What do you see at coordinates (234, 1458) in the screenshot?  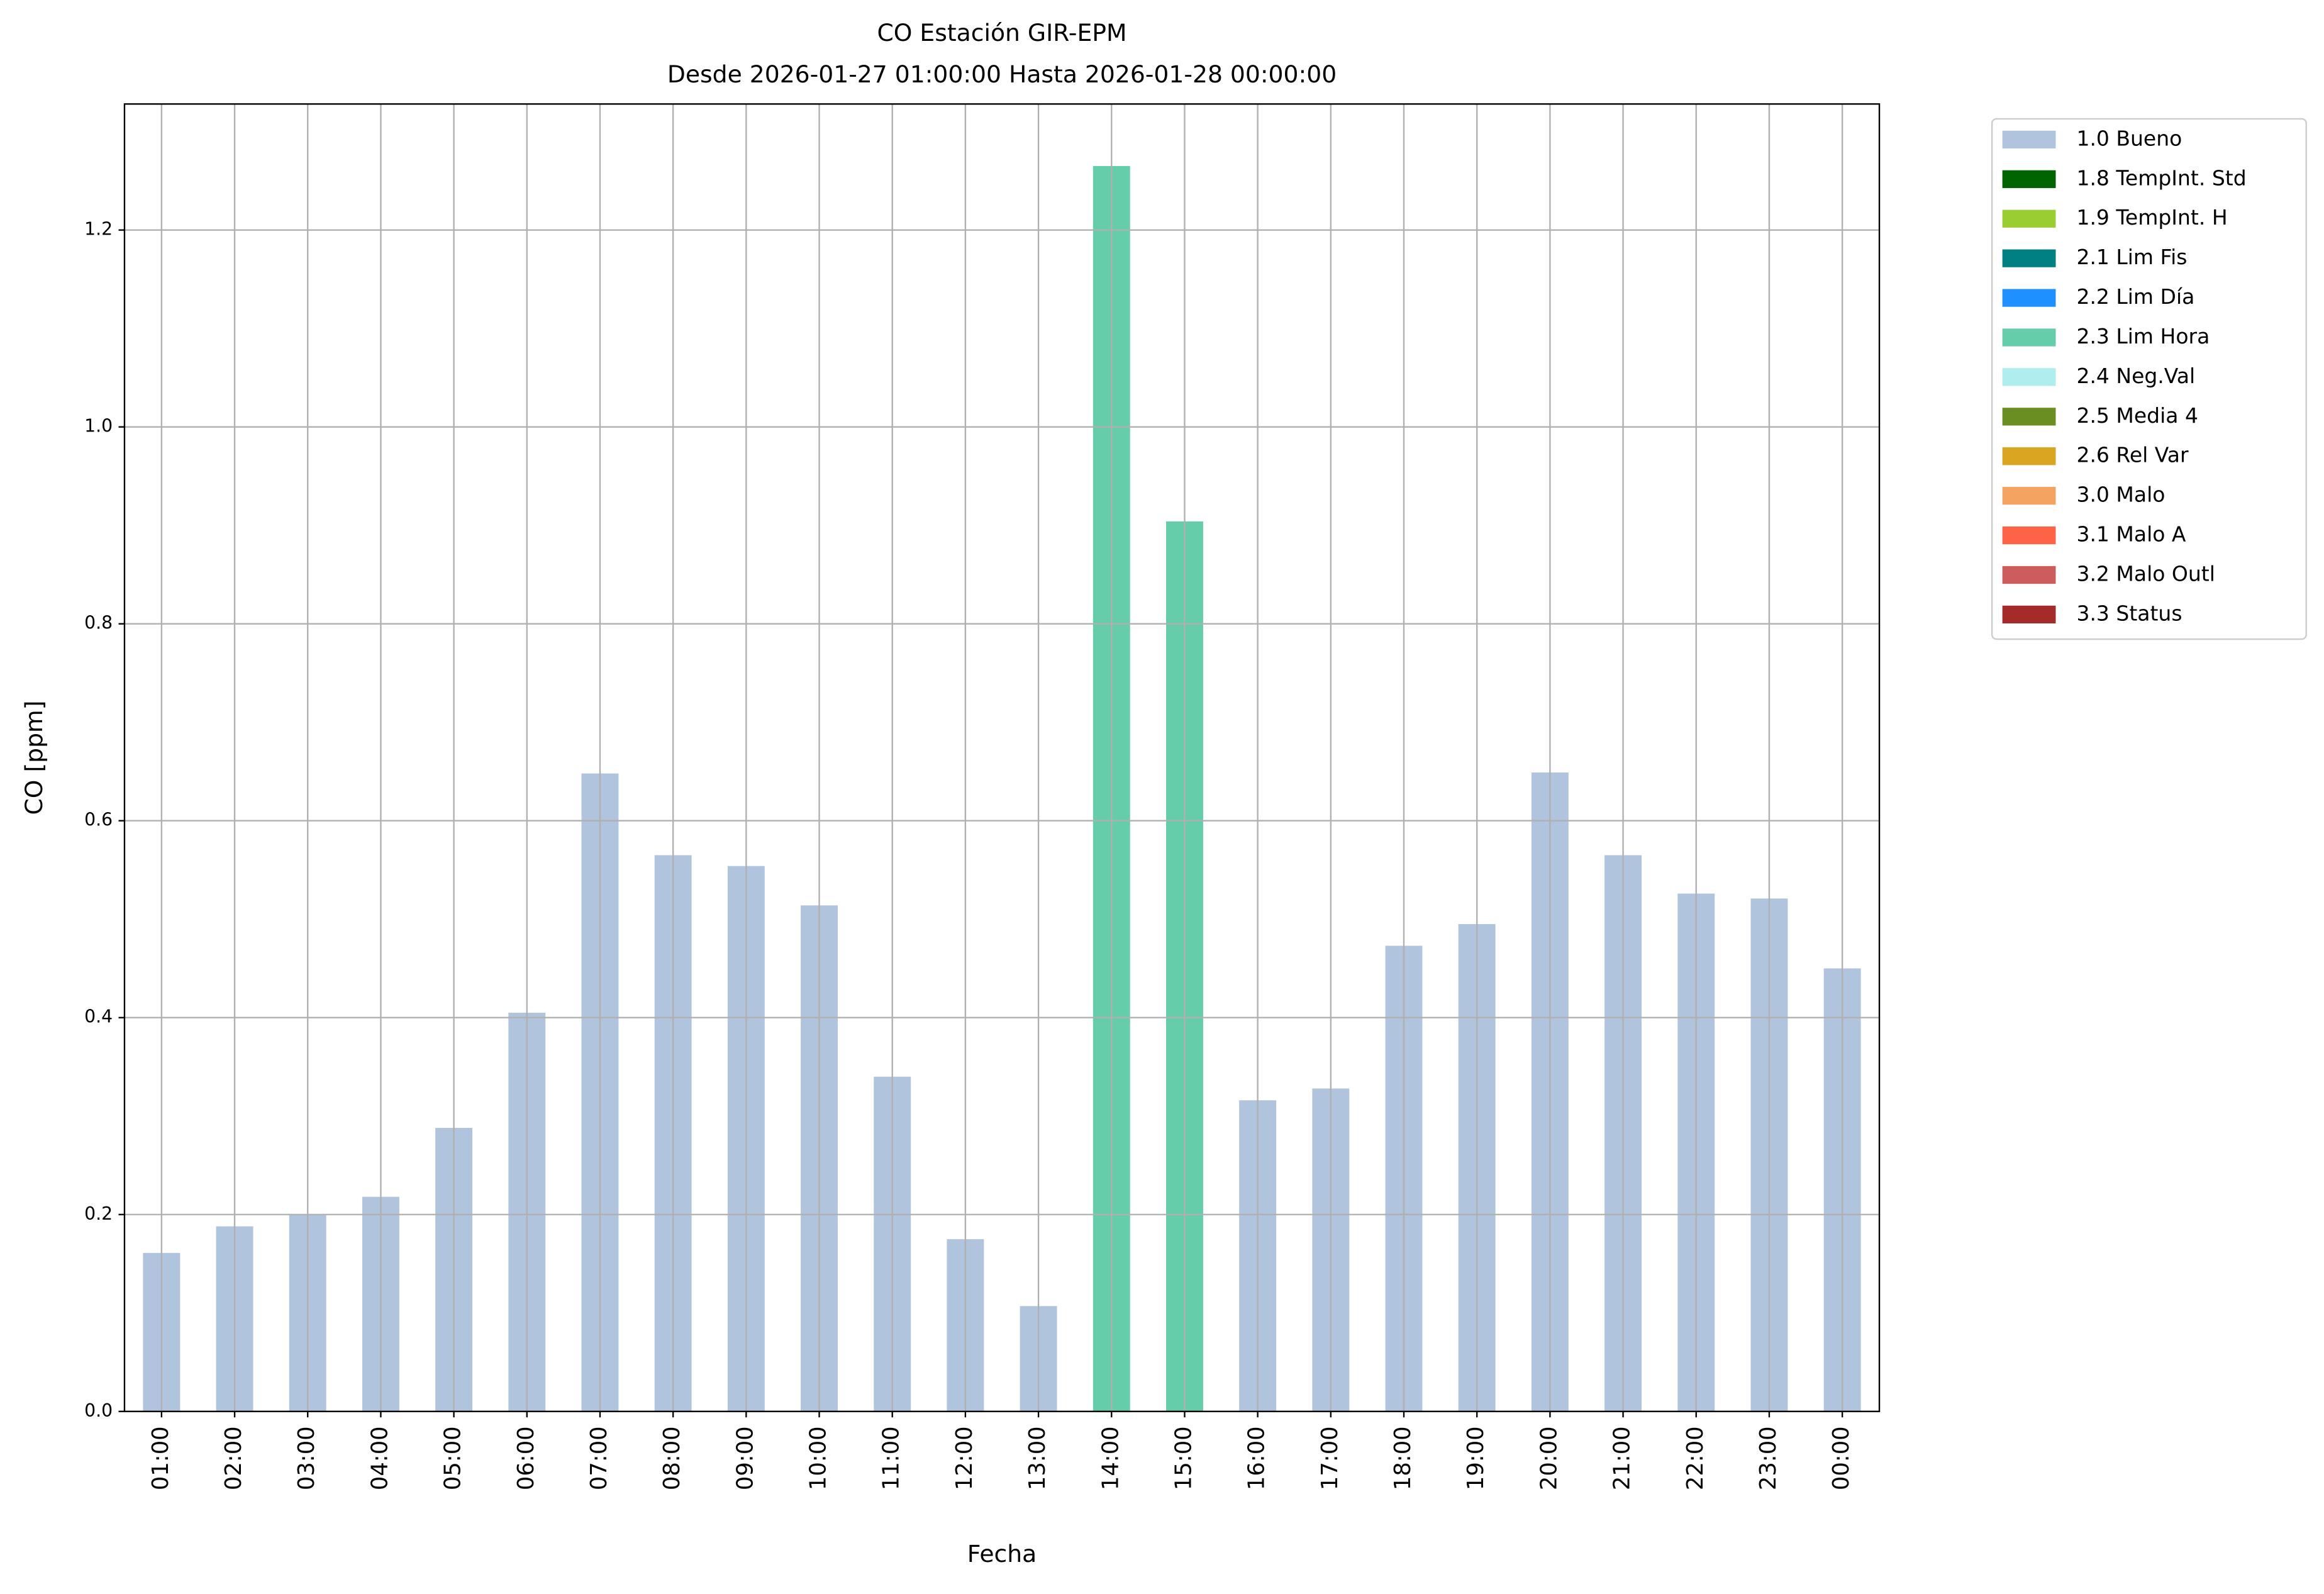 I see `x-tick-label: 02:00` at bounding box center [234, 1458].